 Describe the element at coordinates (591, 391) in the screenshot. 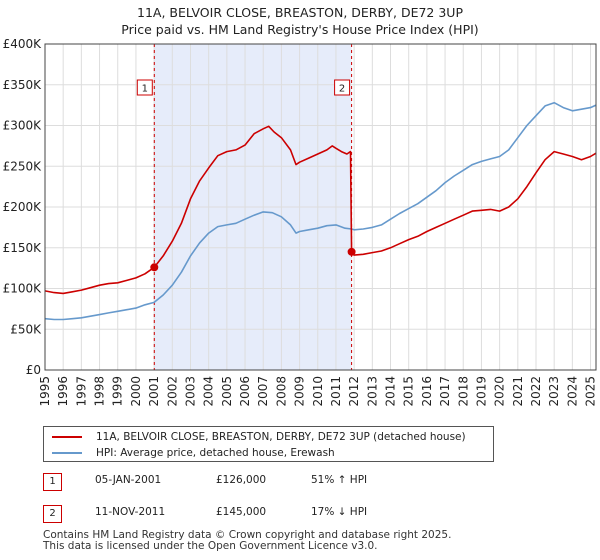

I see `x-tick-label: 2025` at that location.